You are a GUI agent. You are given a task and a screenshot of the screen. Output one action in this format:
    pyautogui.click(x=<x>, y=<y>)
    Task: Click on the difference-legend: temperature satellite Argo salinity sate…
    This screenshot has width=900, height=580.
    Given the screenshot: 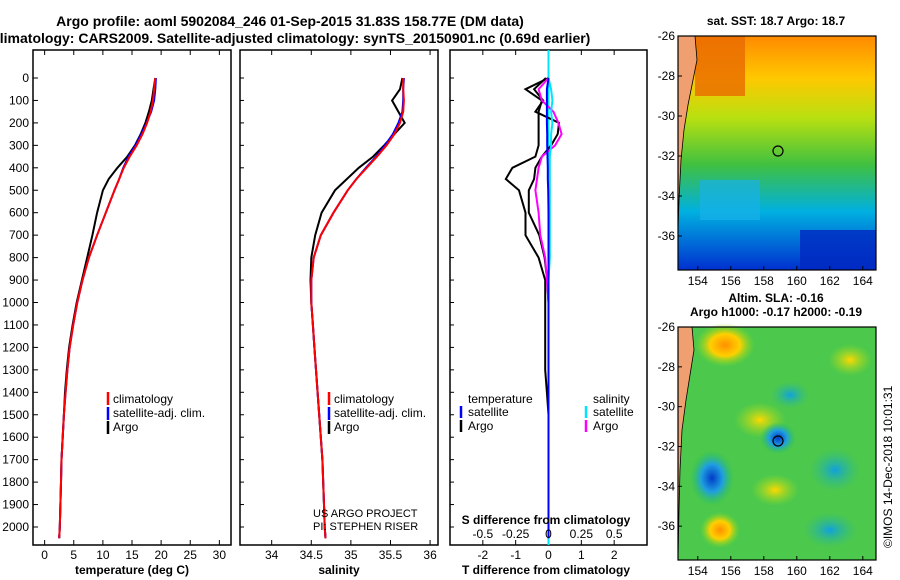 What is the action you would take?
    pyautogui.click(x=546, y=412)
    